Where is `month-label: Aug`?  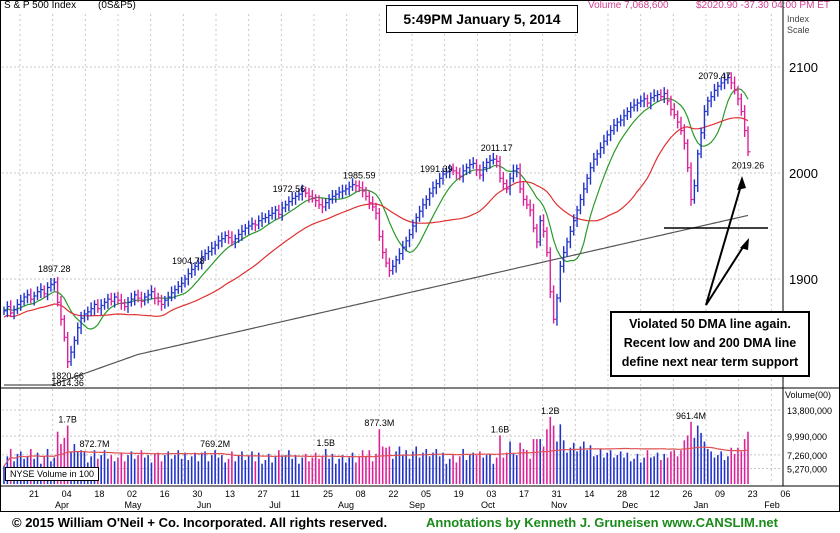
month-label: Aug is located at coordinates (346, 505).